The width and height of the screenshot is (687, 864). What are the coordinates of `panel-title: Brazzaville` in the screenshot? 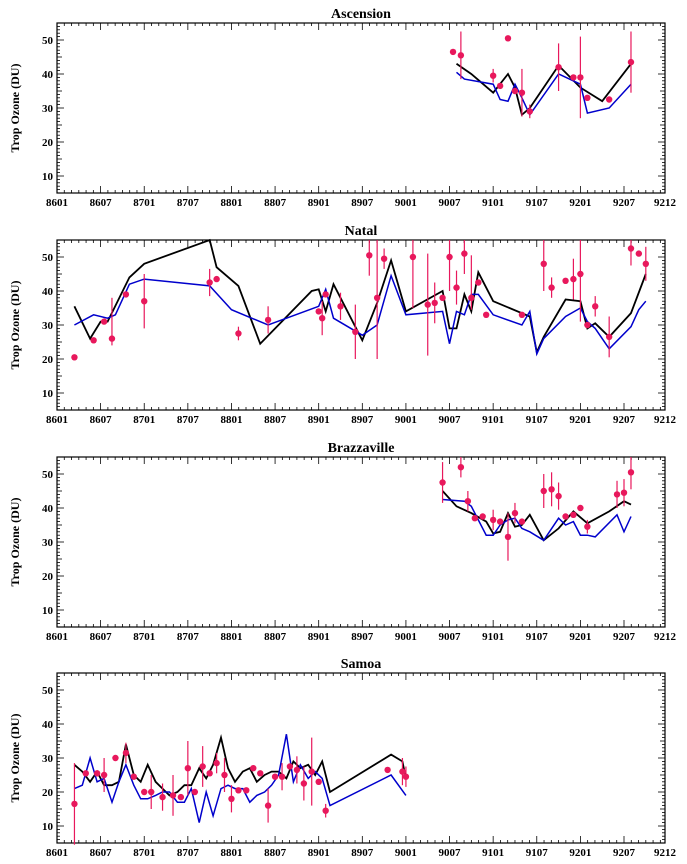 It's located at (361, 448).